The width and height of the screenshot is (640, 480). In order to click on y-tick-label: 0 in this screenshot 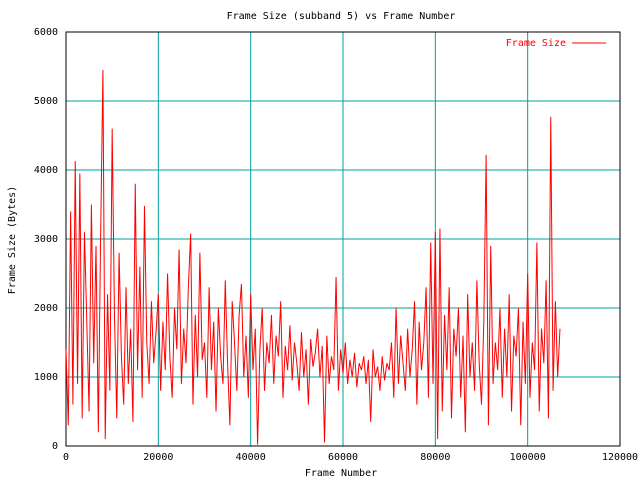, I will do `click(55, 446)`.